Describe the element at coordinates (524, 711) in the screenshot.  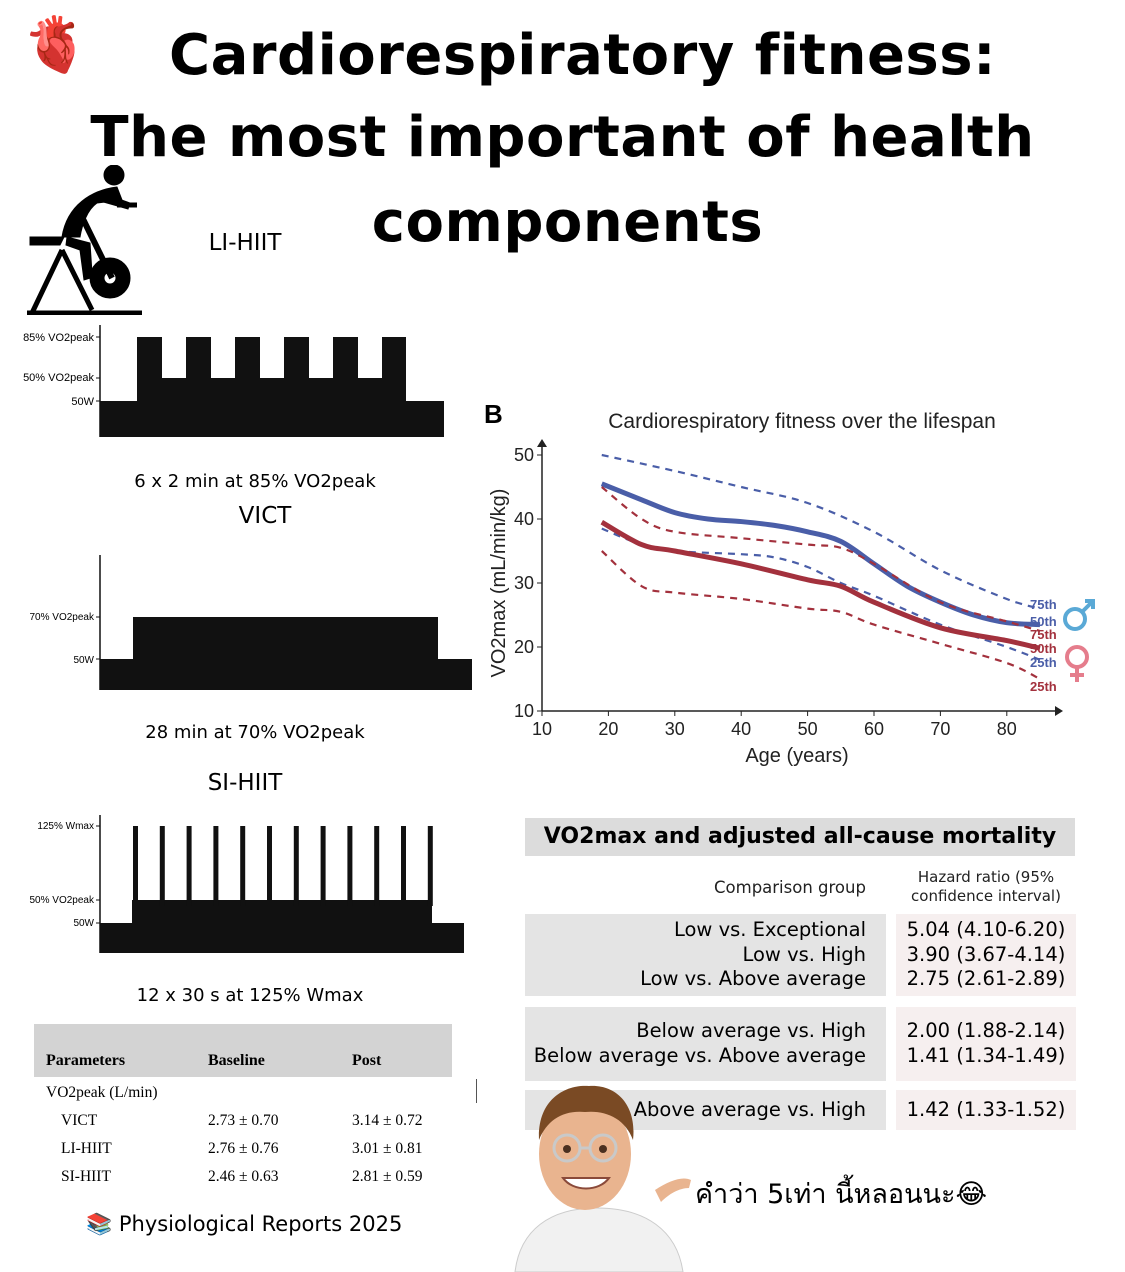
I see `y-tick-label: 10` at that location.